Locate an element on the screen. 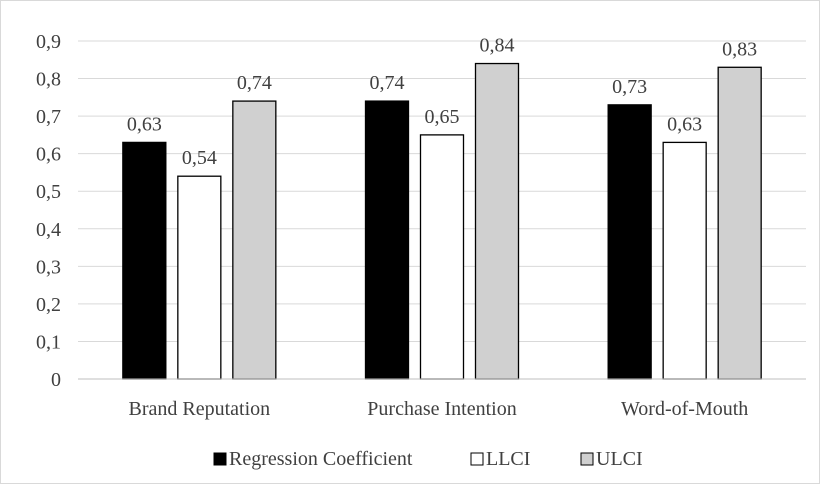 The width and height of the screenshot is (820, 485). y-tick-label: 0,6 is located at coordinates (48, 155).